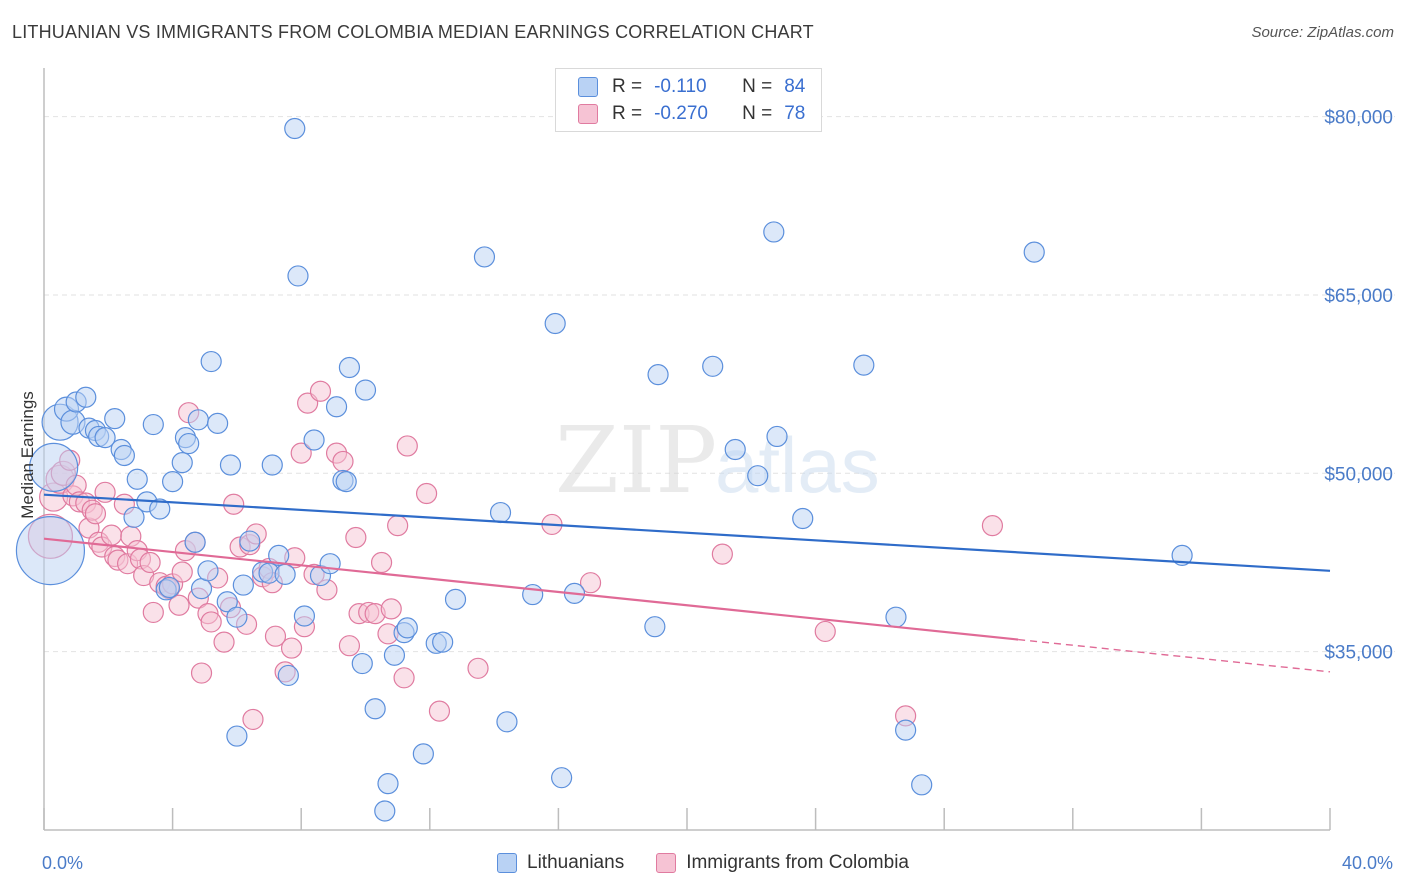  Describe the element at coordinates (1358, 653) in the screenshot. I see `y-tick-label-0: $35,000` at that location.